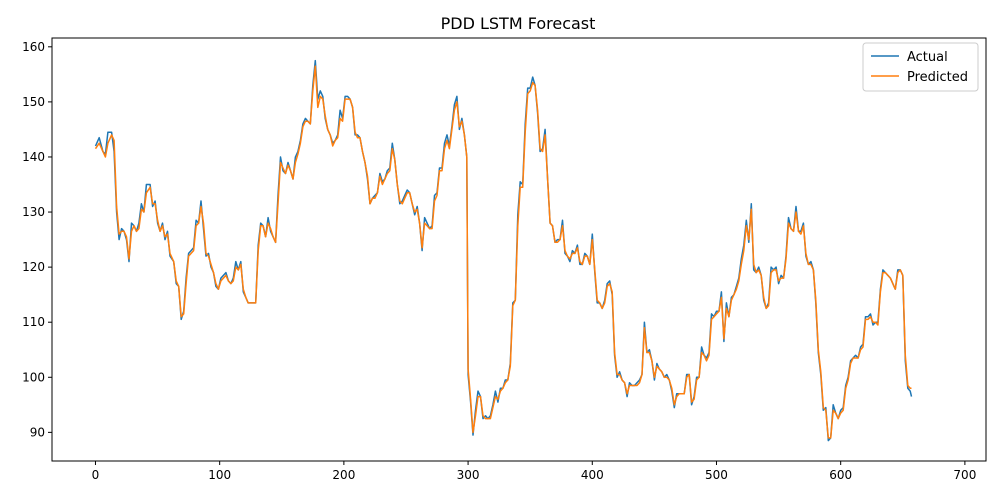 This screenshot has height=500, width=1000. What do you see at coordinates (840, 475) in the screenshot?
I see `x-tick-label: 600` at bounding box center [840, 475].